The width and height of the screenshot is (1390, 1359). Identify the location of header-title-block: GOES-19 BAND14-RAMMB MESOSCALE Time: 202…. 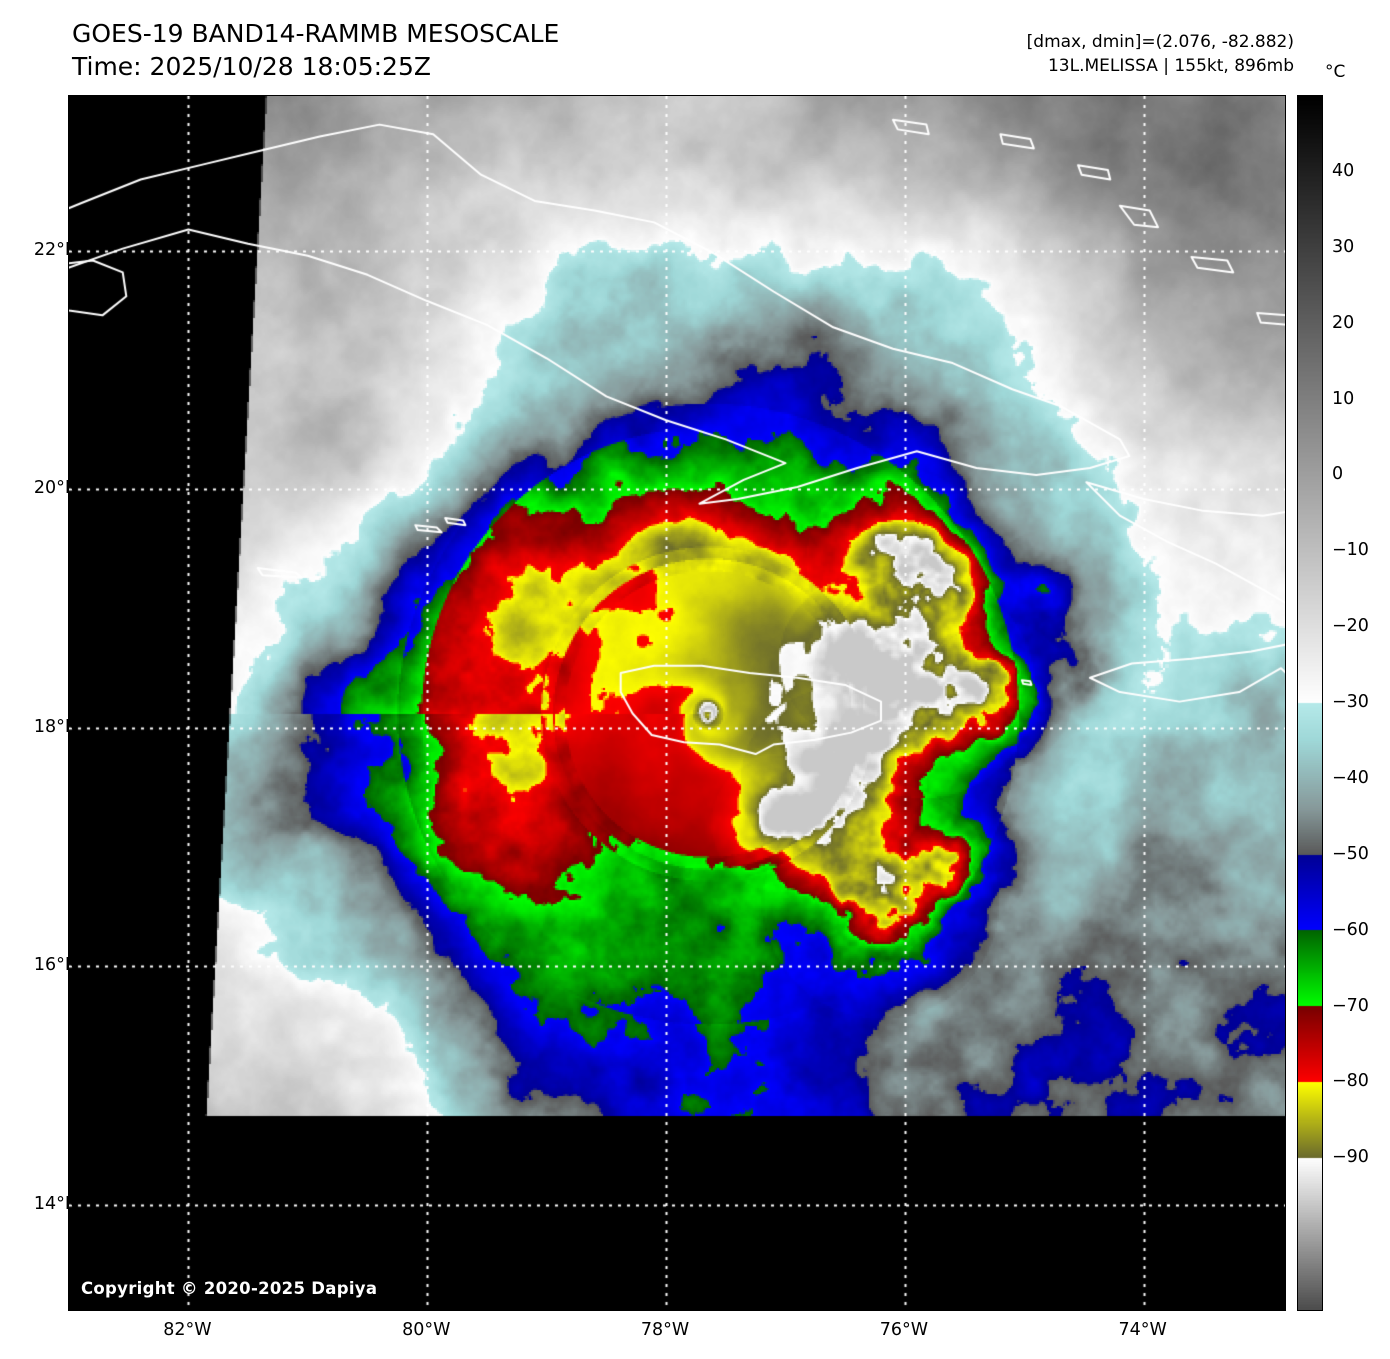
(315, 50).